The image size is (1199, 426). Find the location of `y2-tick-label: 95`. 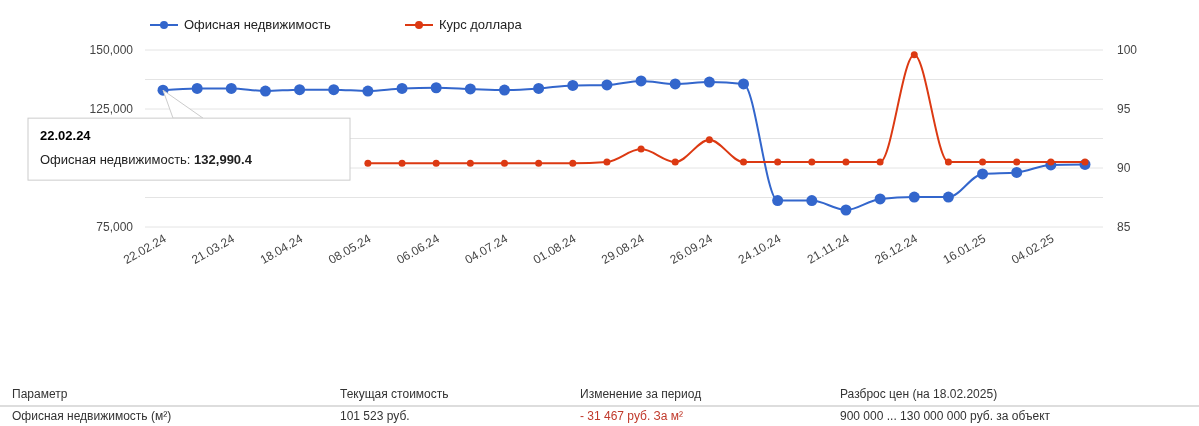

y2-tick-label: 95 is located at coordinates (1124, 109).